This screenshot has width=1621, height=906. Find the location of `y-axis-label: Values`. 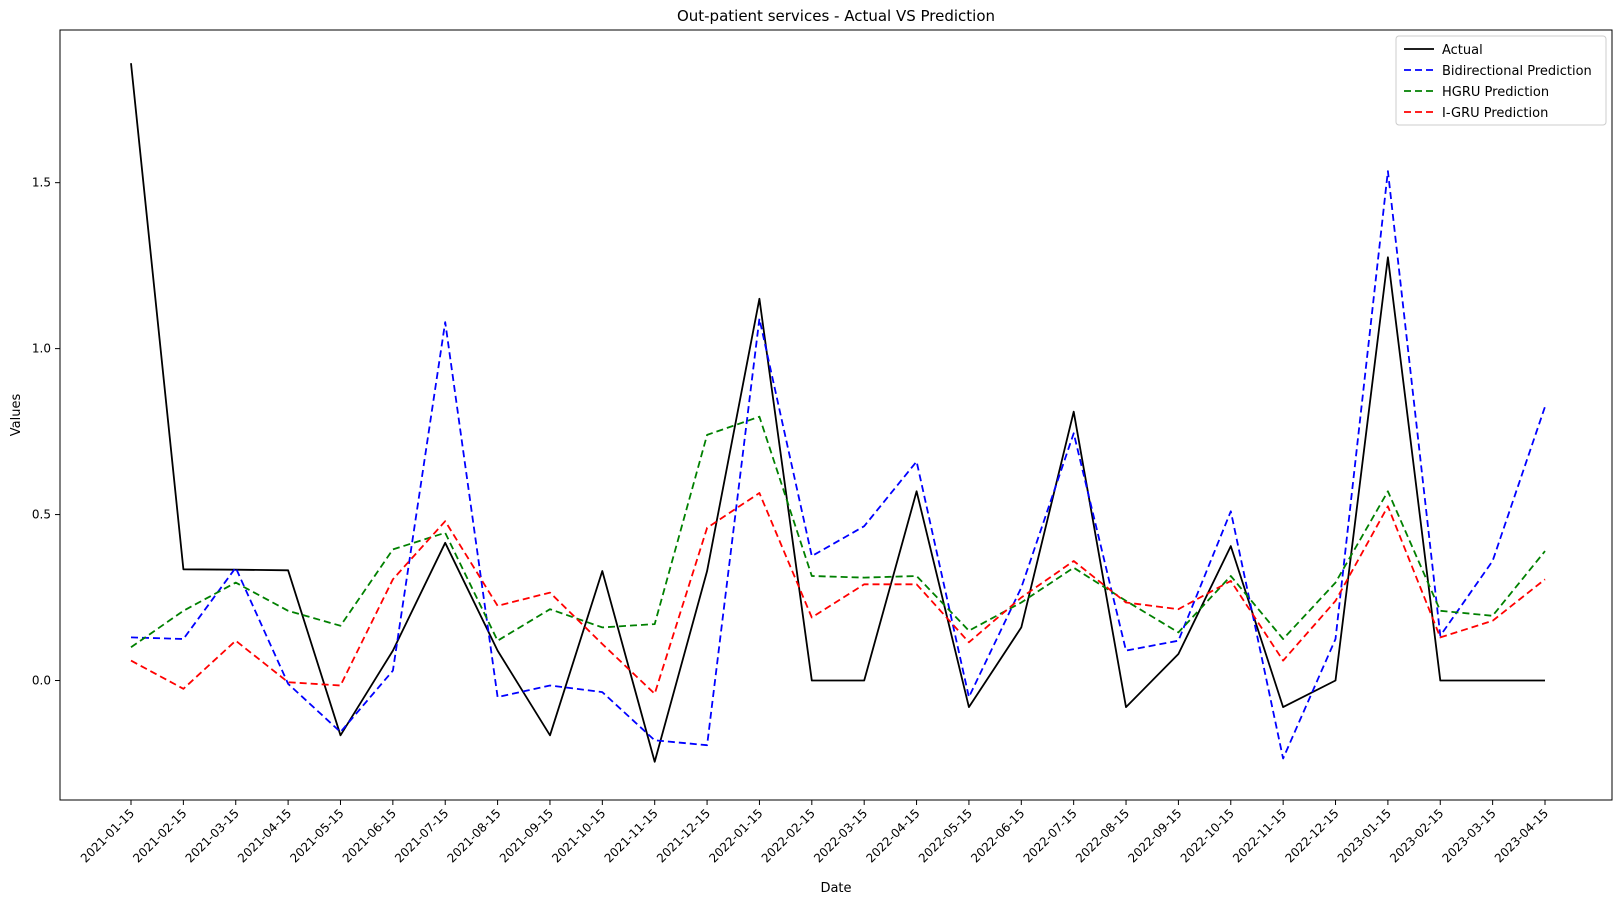

y-axis-label: Values is located at coordinates (16, 415).